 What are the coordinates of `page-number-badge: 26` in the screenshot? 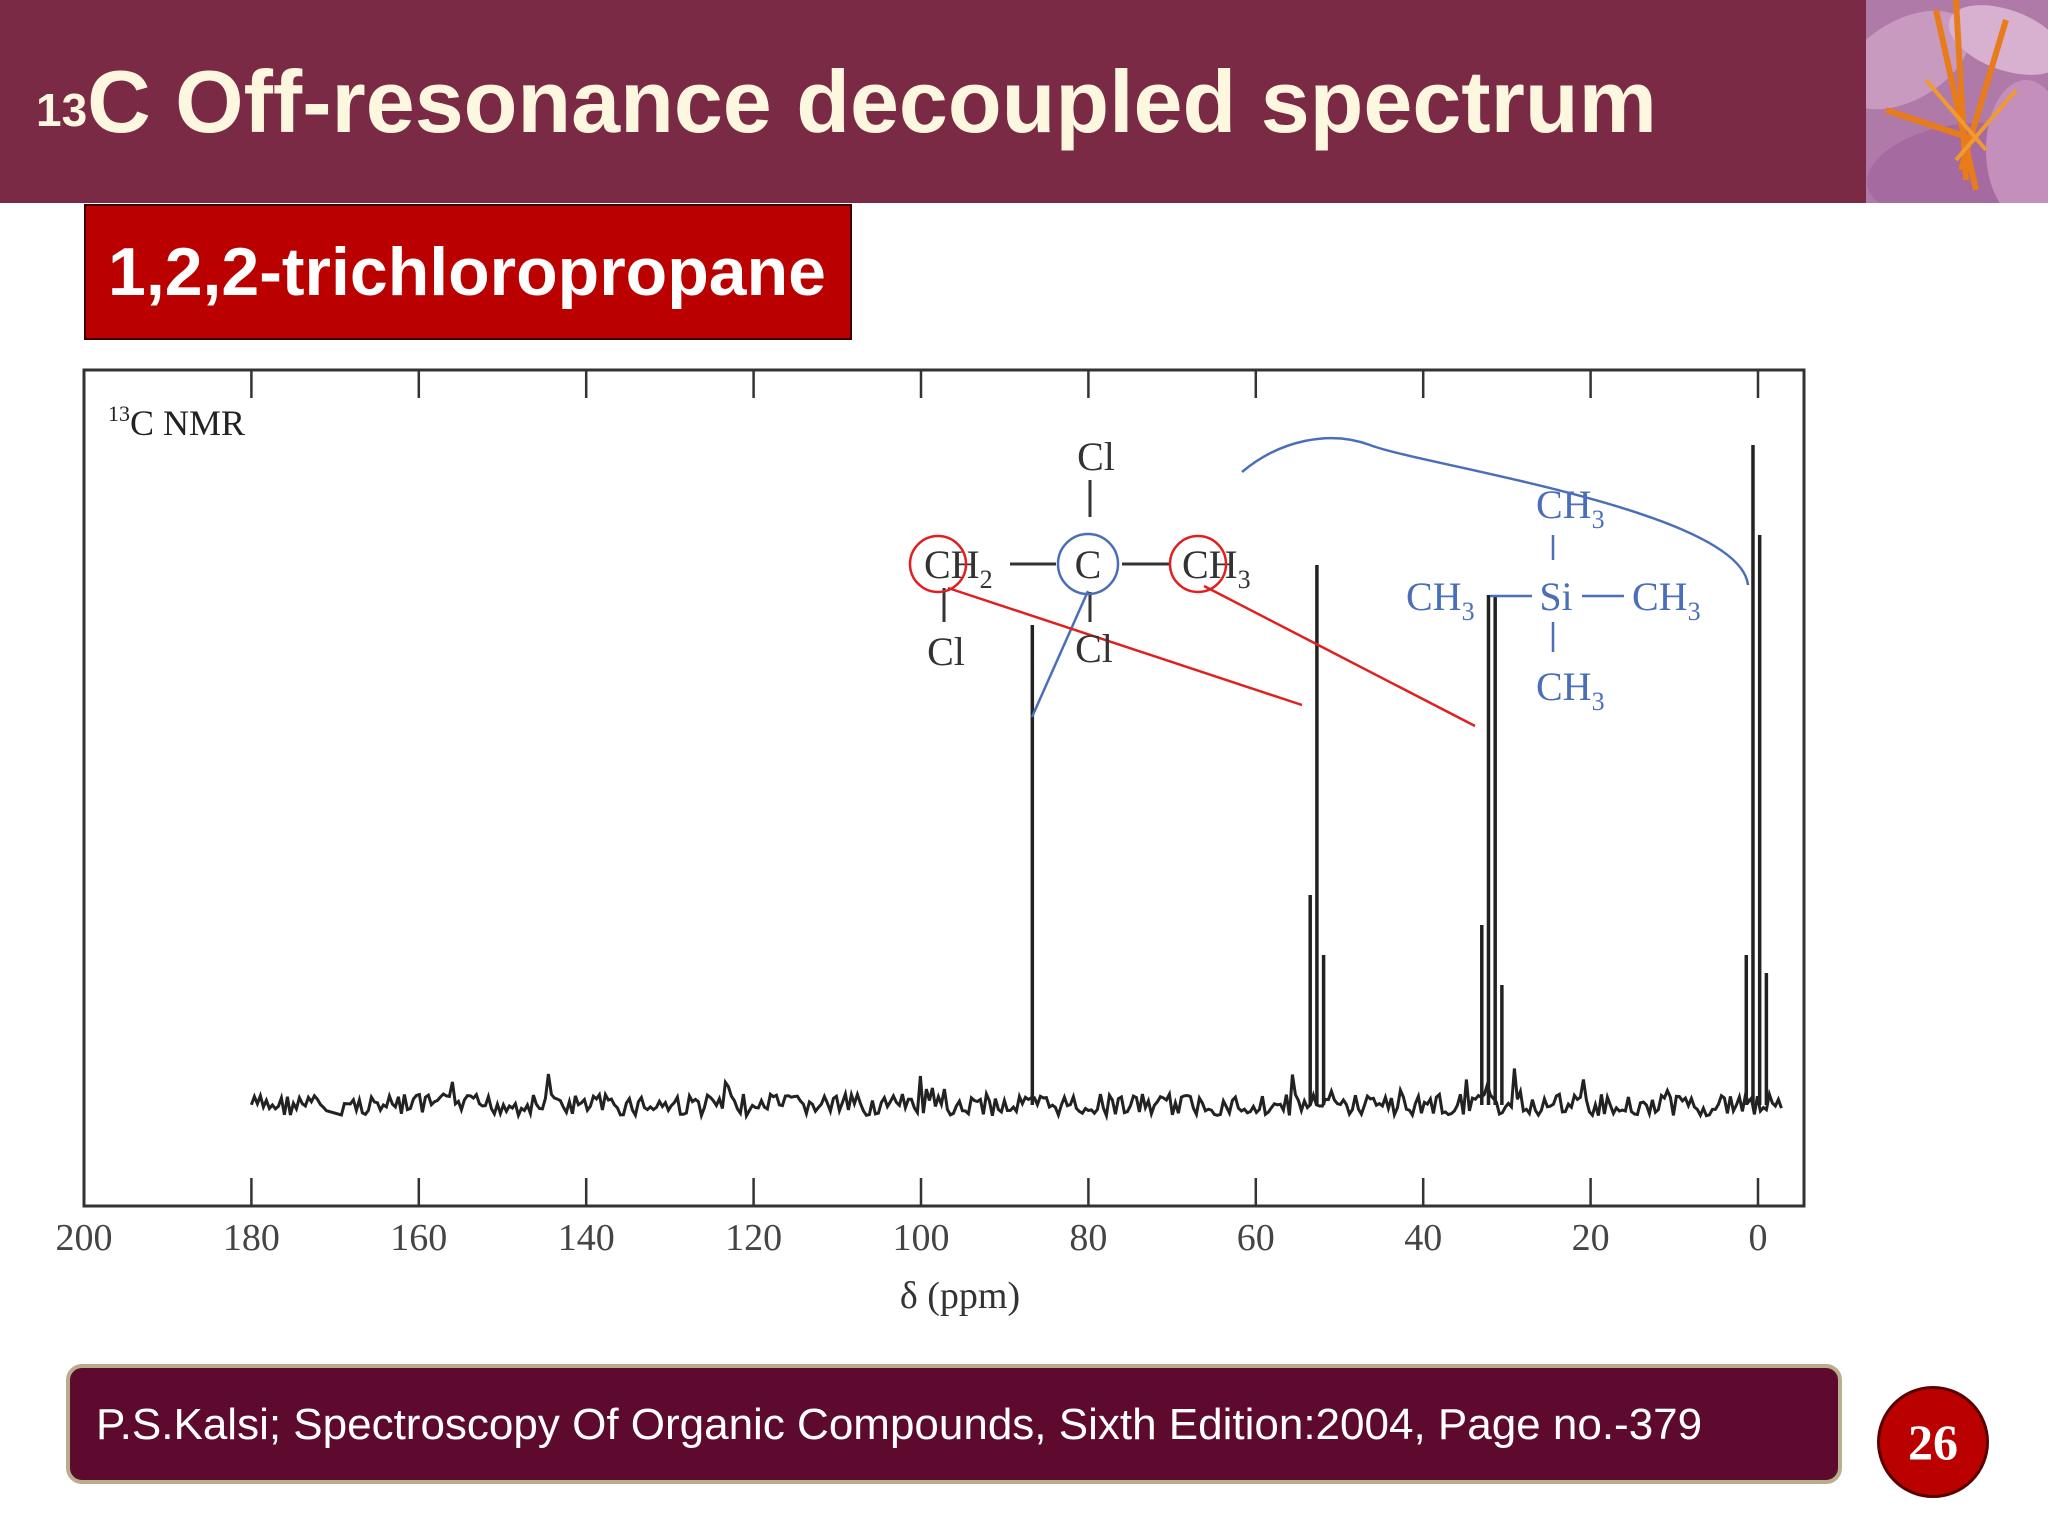 It's located at (1933, 1442).